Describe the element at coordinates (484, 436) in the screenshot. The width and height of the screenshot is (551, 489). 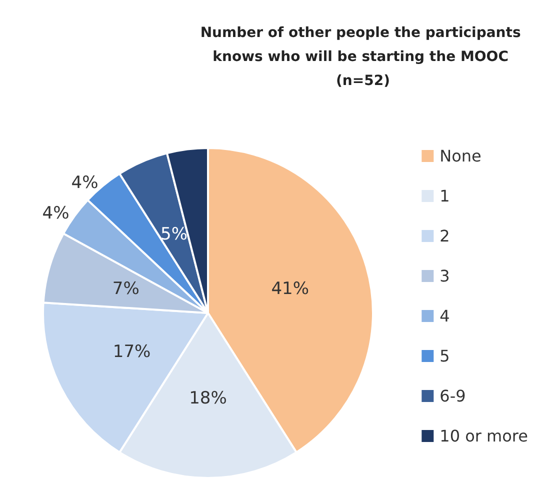
I see `legend-label: 10 or more` at that location.